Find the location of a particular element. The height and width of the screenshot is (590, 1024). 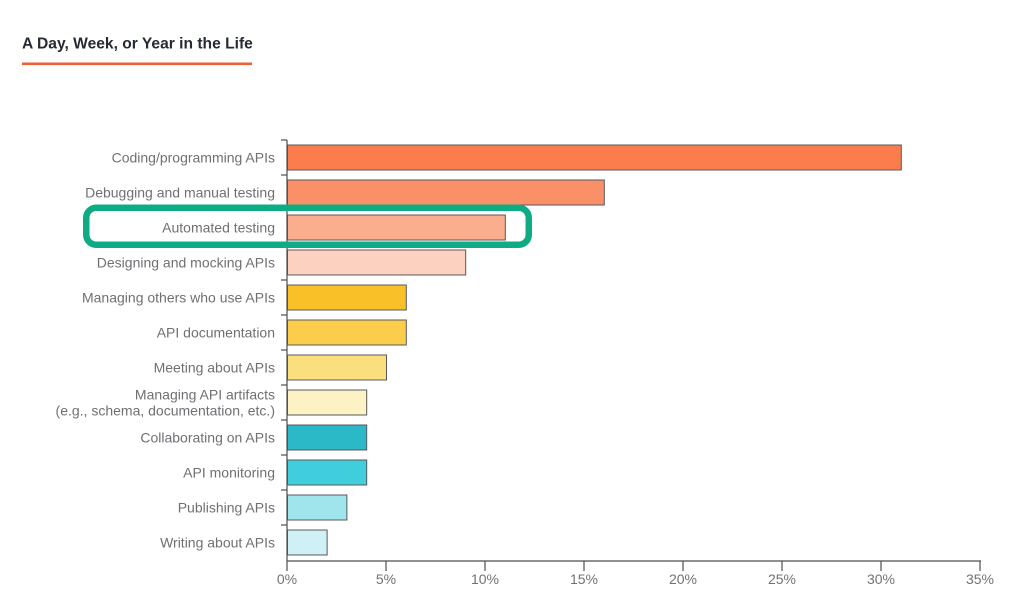

svg-text:A Day, Week, or Year in the Li: A Day, Week, or Year in the Life is located at coordinates (137, 44).